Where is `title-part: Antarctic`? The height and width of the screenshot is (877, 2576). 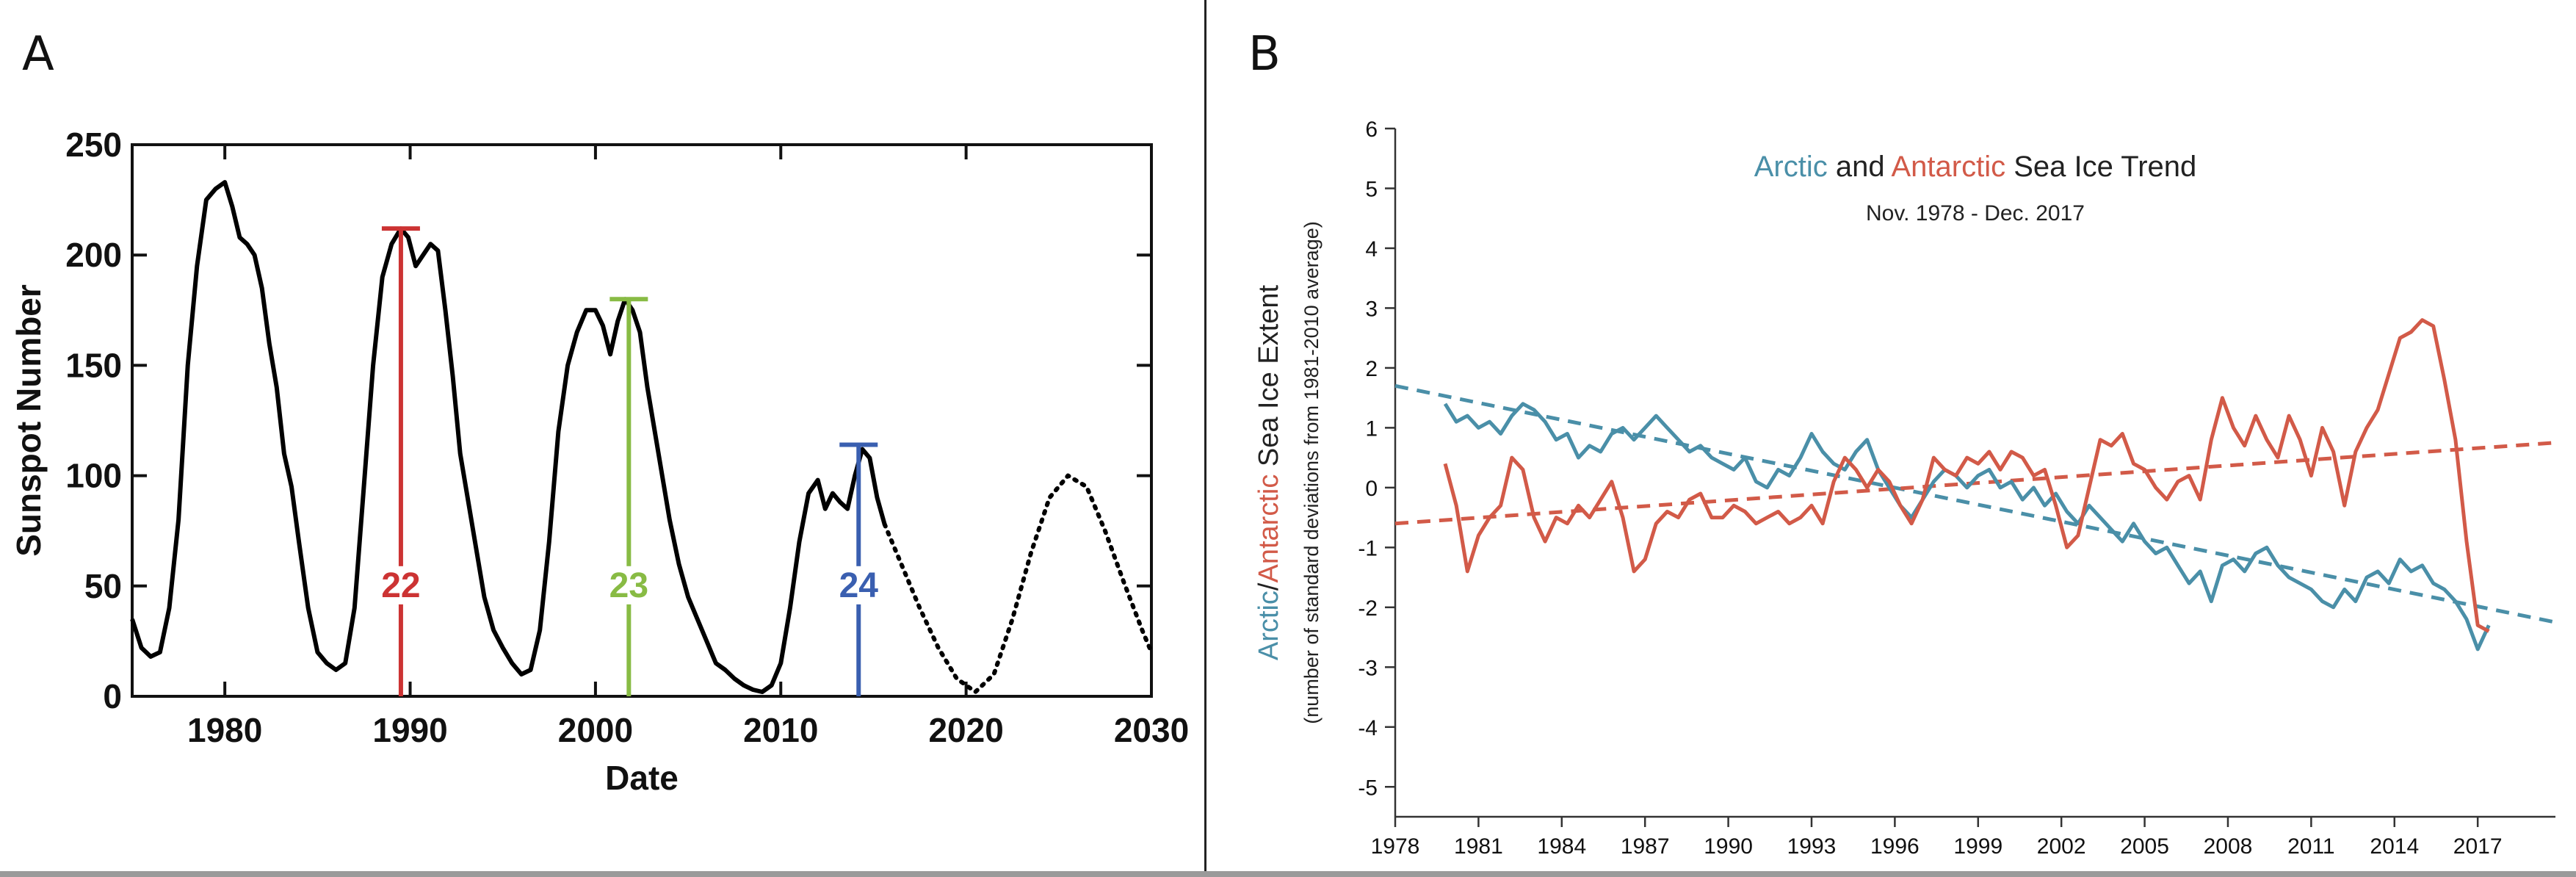
title-part: Antarctic is located at coordinates (1949, 167).